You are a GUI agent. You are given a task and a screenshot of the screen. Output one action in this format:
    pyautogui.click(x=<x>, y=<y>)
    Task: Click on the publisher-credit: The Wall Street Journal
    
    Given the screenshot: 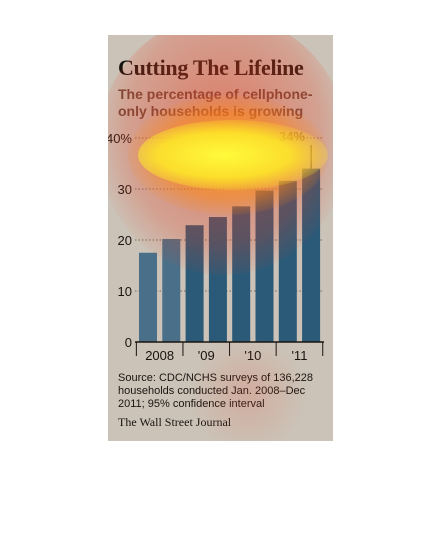 What is the action you would take?
    pyautogui.click(x=175, y=422)
    